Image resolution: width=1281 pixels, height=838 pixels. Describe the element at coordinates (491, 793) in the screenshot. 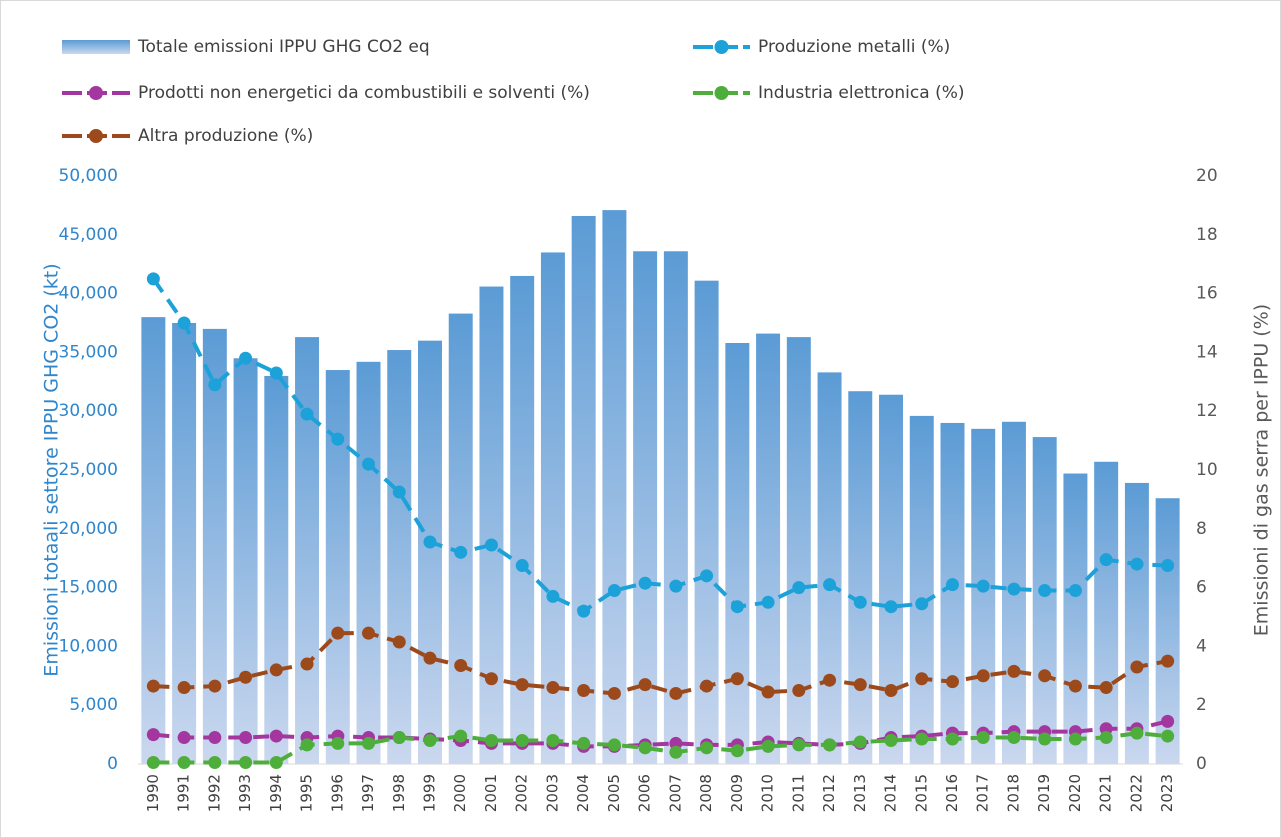

I see `x-tick-label: 2001` at that location.